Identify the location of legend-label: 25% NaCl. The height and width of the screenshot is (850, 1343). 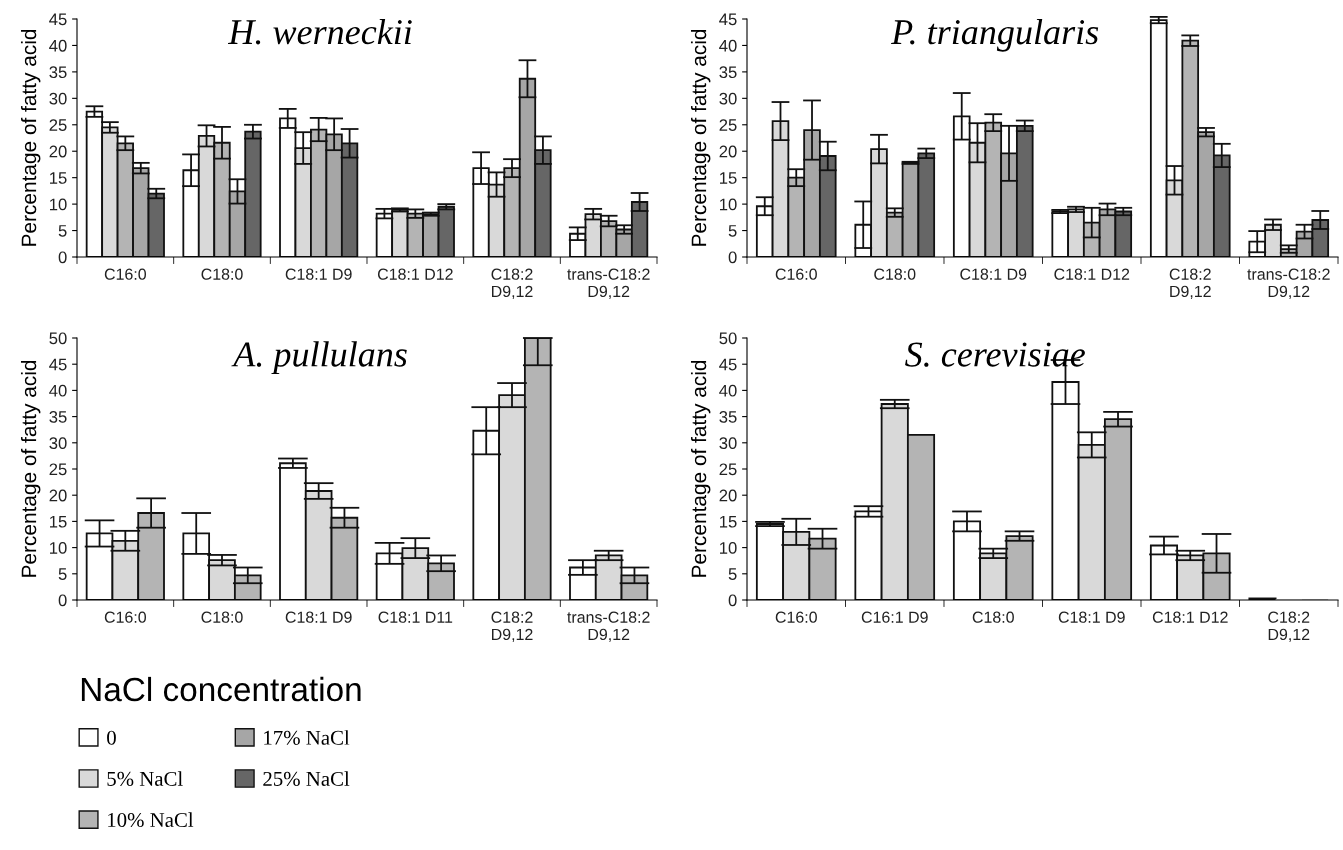
(306, 778).